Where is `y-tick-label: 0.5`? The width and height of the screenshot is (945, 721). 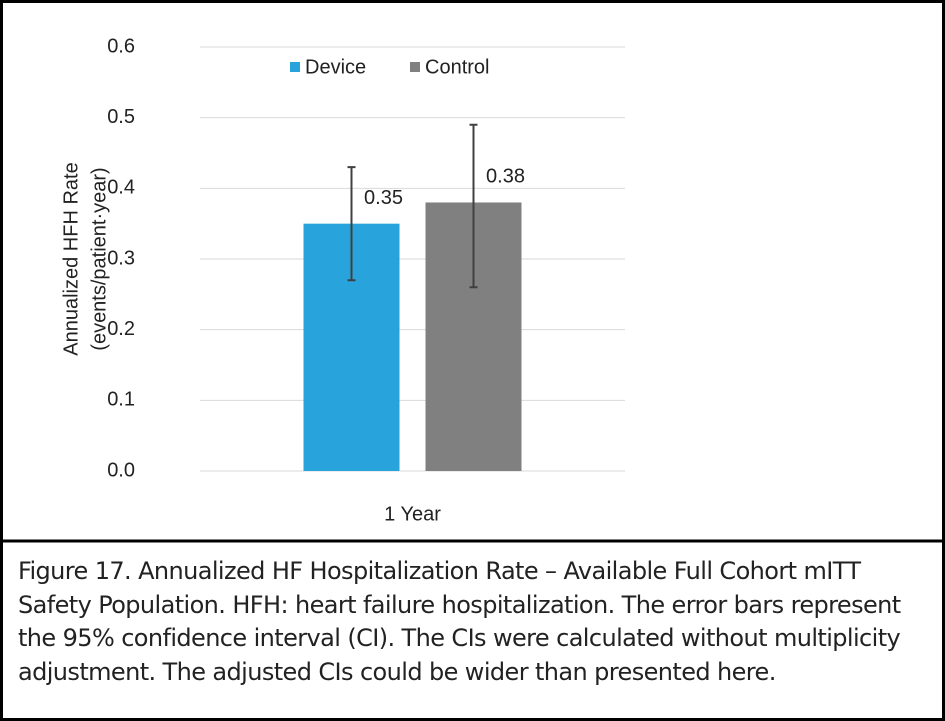 y-tick-label: 0.5 is located at coordinates (121, 117).